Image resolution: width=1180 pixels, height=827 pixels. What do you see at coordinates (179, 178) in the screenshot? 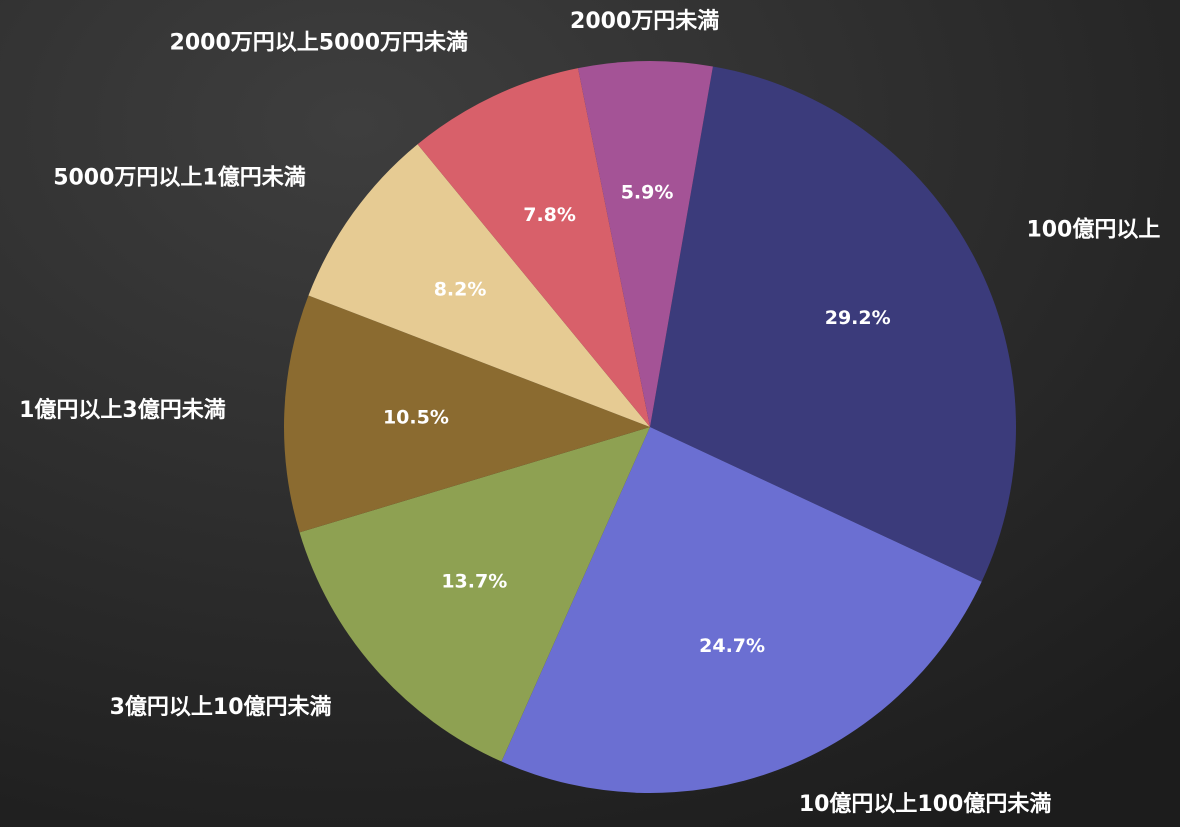
I see `category-label: 5000万円以上1億円未満` at bounding box center [179, 178].